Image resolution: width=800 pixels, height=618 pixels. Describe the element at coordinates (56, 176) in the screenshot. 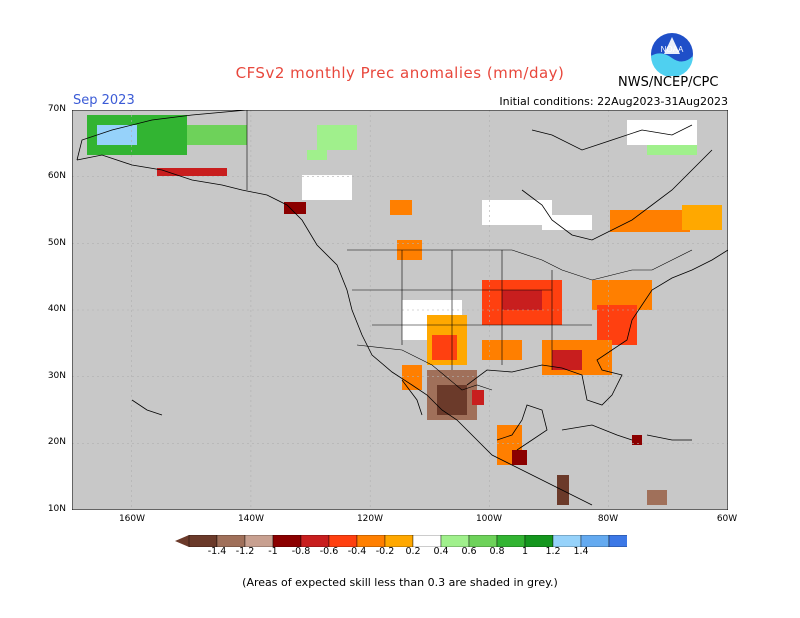

I see `lat-label: 60N` at that location.